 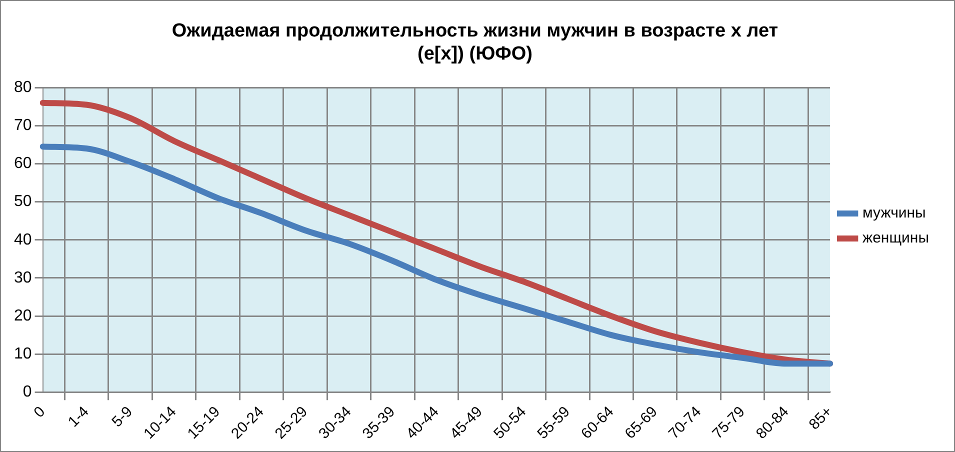 What do you see at coordinates (23, 239) in the screenshot?
I see `y-tick-label: 40` at bounding box center [23, 239].